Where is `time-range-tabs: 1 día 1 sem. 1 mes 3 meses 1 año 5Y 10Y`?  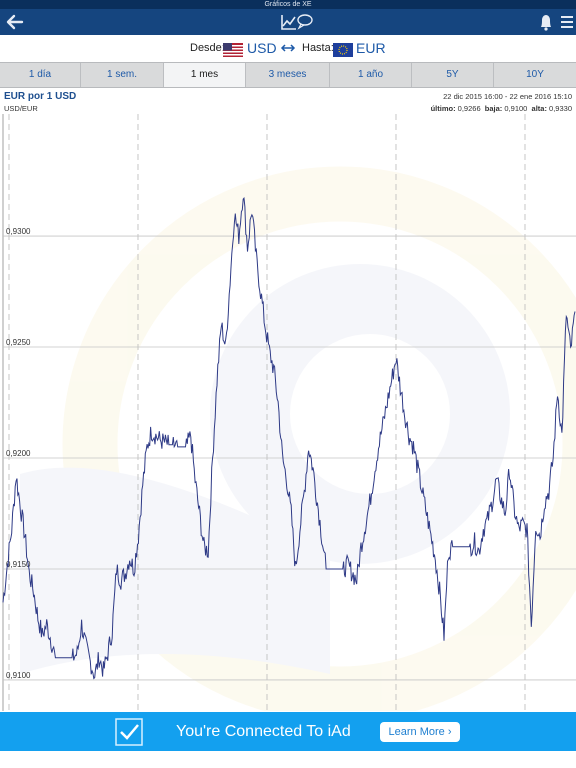 time-range-tabs: 1 día 1 sem. 1 mes 3 meses 1 año 5Y 10Y is located at coordinates (288, 75).